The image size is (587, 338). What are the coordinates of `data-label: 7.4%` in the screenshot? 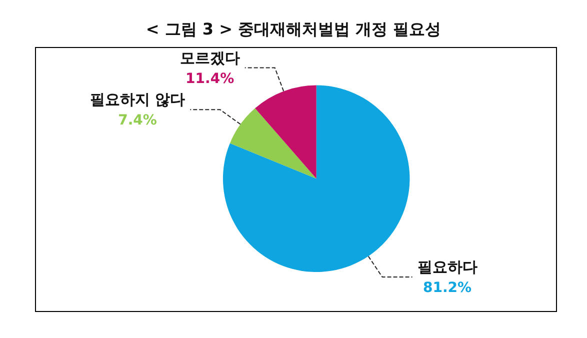 It's located at (137, 120).